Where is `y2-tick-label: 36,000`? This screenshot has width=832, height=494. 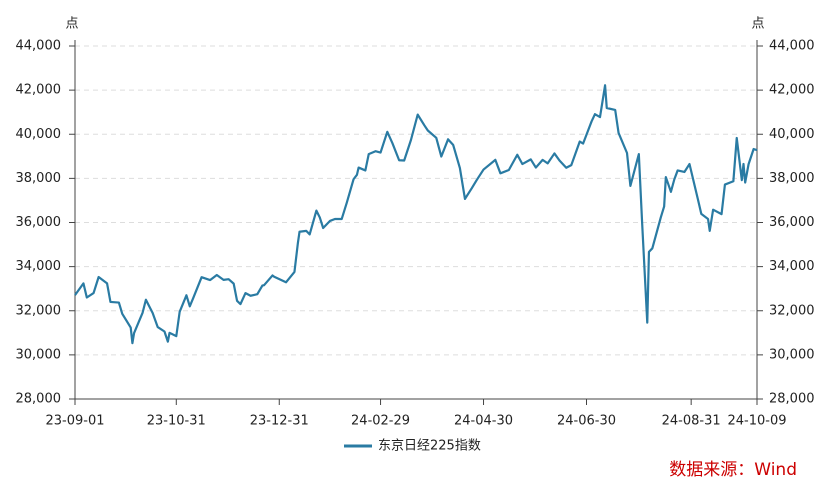
y2-tick-label: 36,000 is located at coordinates (792, 222).